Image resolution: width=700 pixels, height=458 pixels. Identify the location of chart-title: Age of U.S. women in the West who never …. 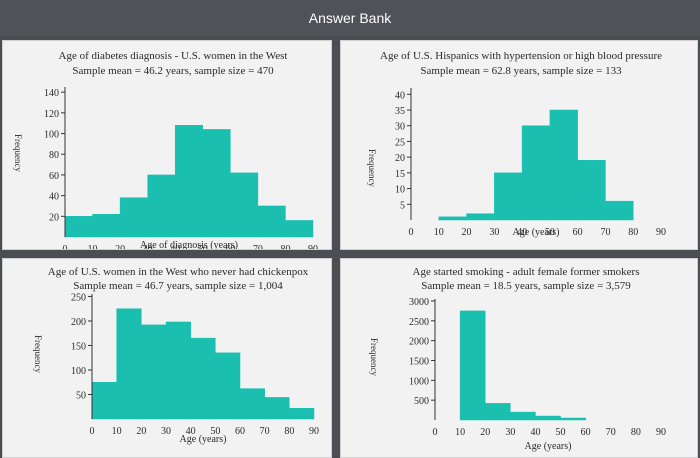
(178, 272).